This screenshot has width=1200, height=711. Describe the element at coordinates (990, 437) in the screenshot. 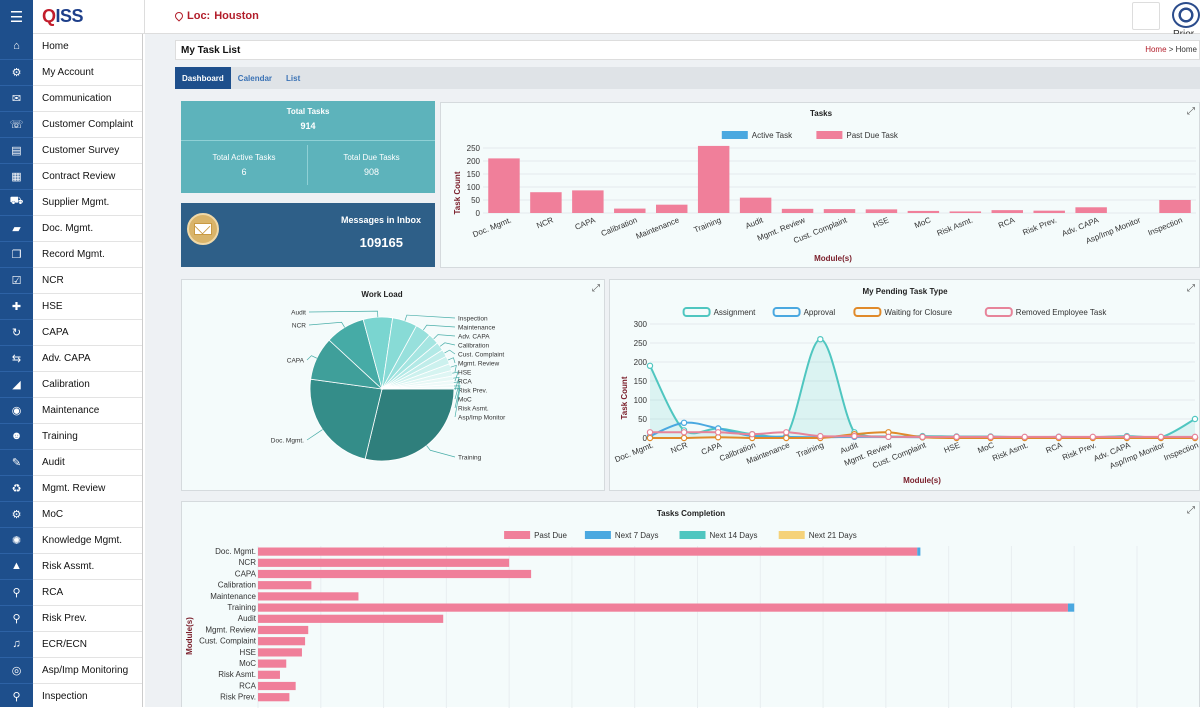

I see `point-removed-employee-task-moc` at that location.